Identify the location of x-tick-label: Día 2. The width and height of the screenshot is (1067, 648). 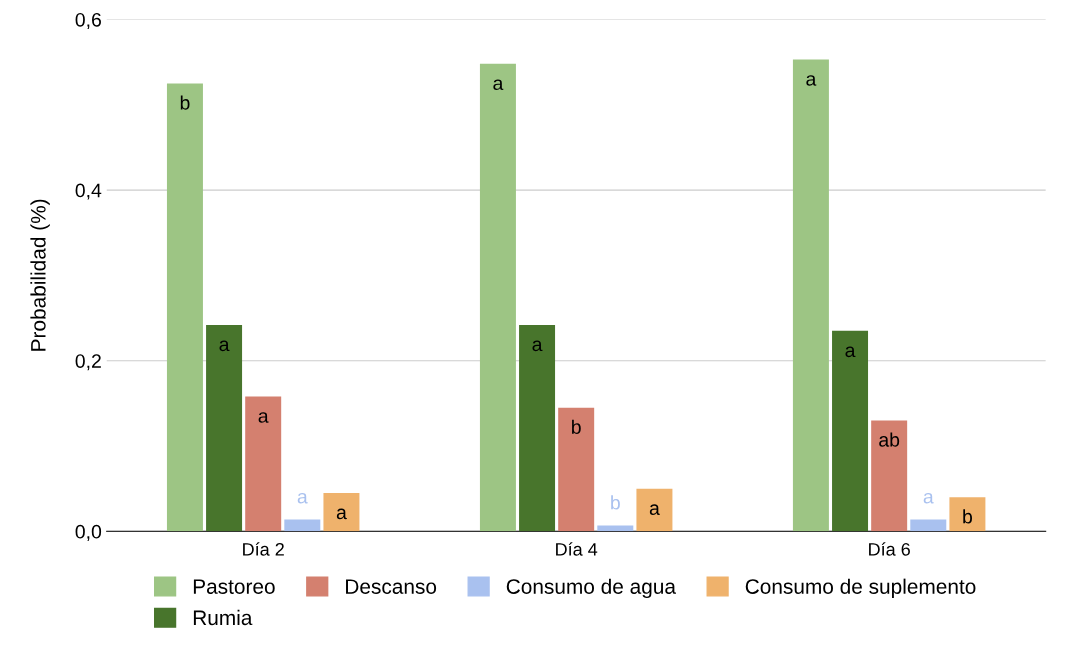
(263, 549).